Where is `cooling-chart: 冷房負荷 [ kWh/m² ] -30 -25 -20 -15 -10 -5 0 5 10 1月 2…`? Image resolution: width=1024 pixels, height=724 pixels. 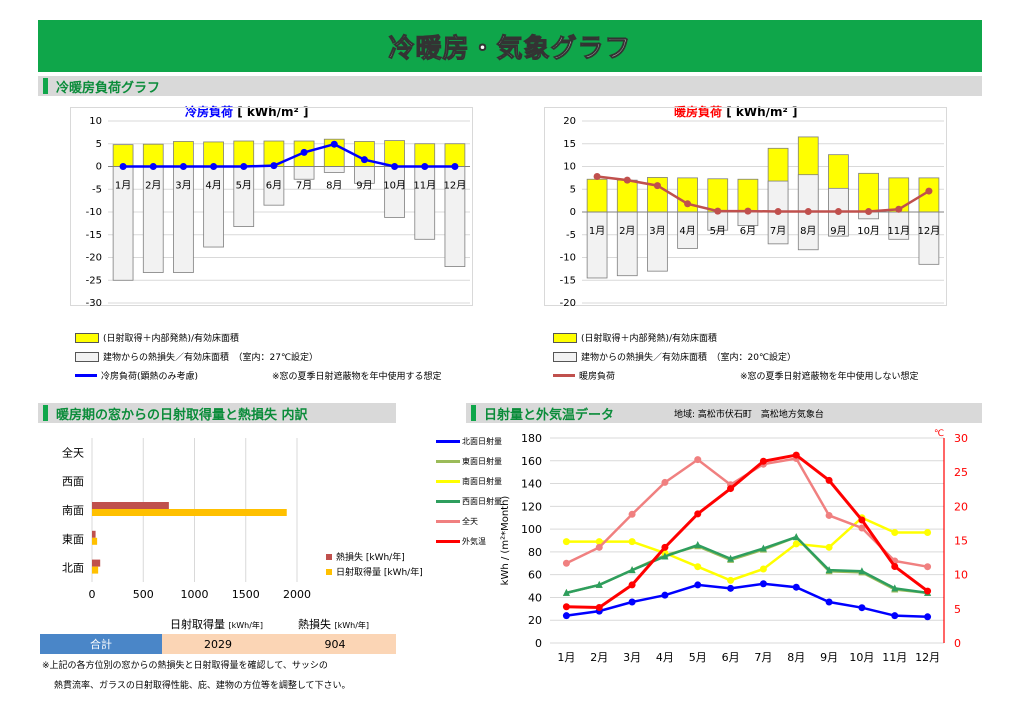
cooling-chart: 冷房負荷 [ kWh/m² ] -30 -25 -20 -15 -10 -5 0 5 10 1月 2… is located at coordinates (272, 206).